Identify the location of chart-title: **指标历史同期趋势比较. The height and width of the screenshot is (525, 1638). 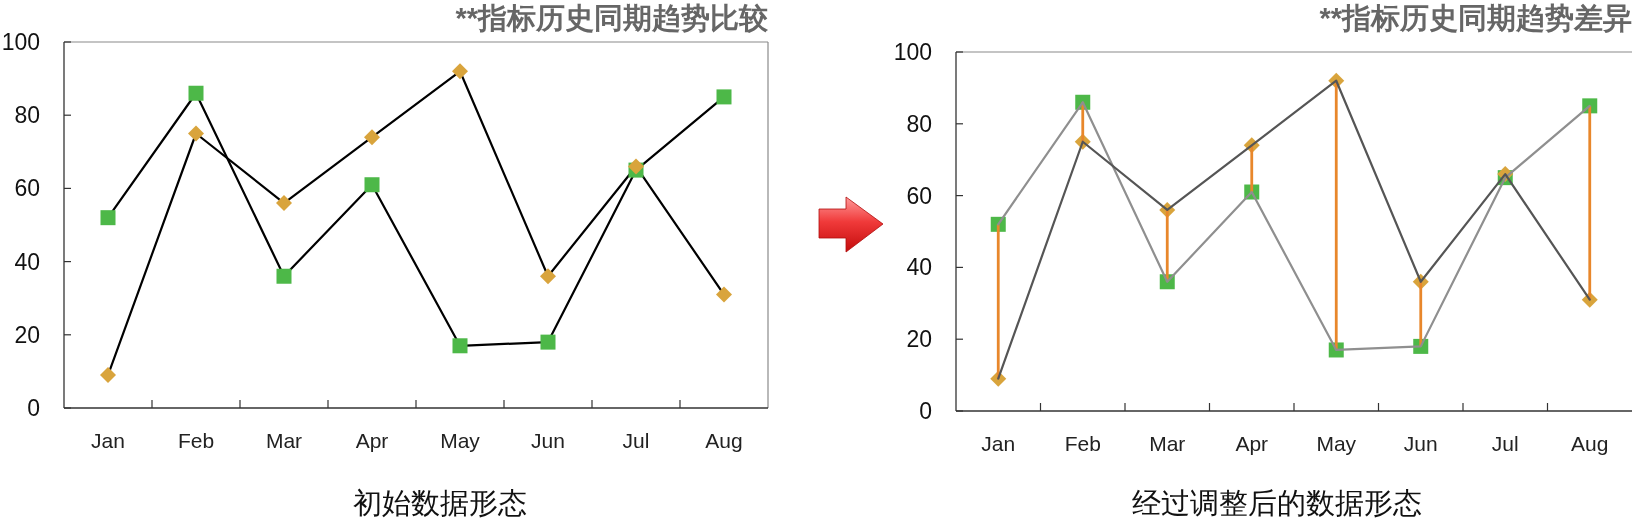
(612, 18).